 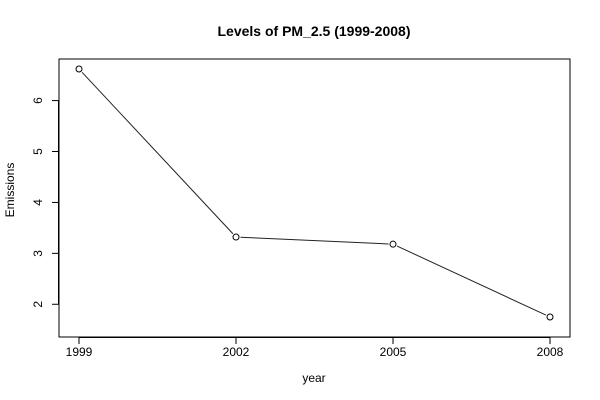 I want to click on y-tick-label-2: 2, so click(x=38, y=304).